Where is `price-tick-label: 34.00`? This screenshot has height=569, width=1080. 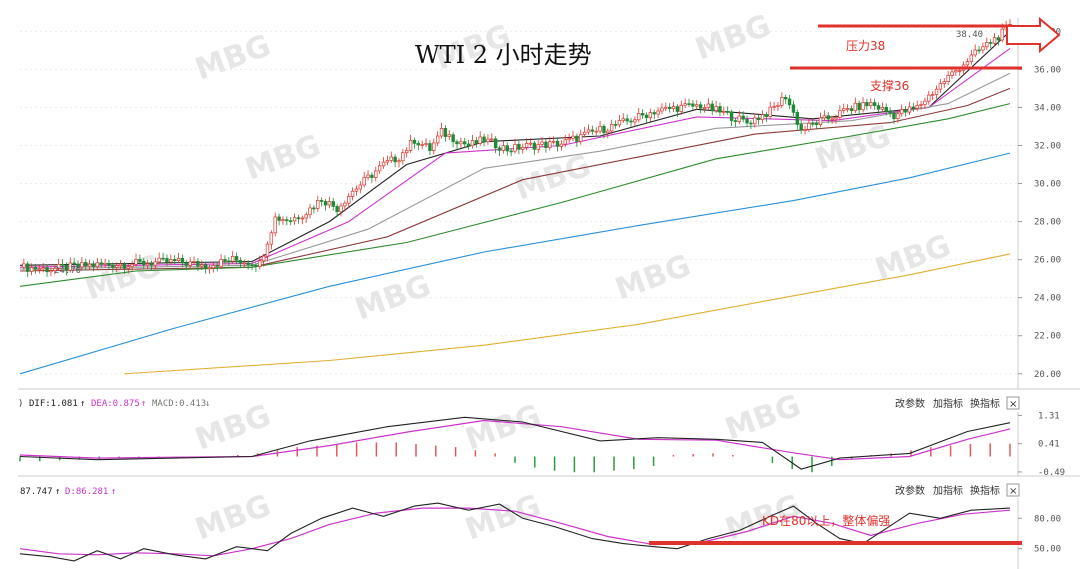 price-tick-label: 34.00 is located at coordinates (1047, 108).